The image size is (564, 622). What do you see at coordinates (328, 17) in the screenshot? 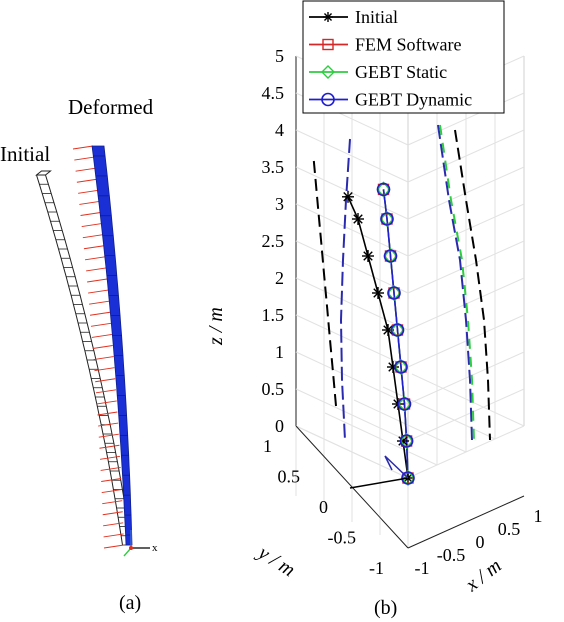
I see `legend-marker-asterisk-icon` at bounding box center [328, 17].